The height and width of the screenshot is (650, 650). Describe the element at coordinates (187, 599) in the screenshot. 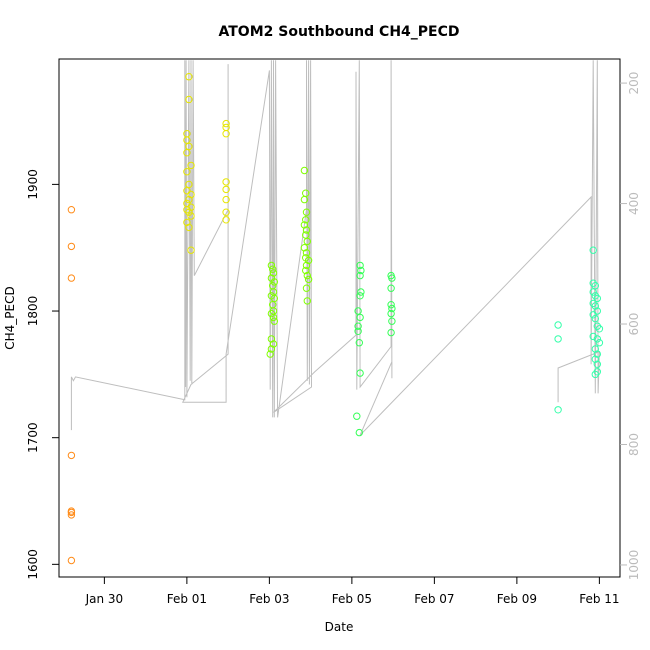

I see `x-tick-label: Feb 01` at that location.